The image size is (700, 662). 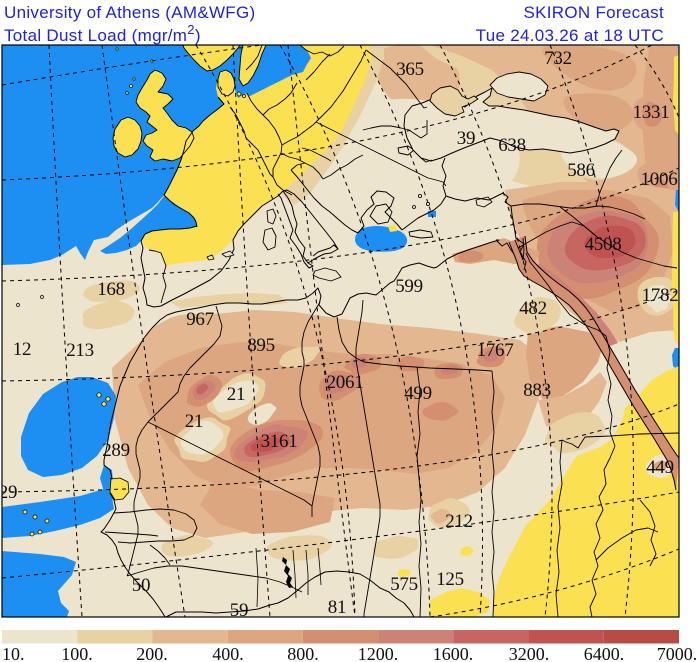 What do you see at coordinates (570, 35) in the screenshot?
I see `svg-text: Tue 24.03.26 at 18 UTC` at bounding box center [570, 35].